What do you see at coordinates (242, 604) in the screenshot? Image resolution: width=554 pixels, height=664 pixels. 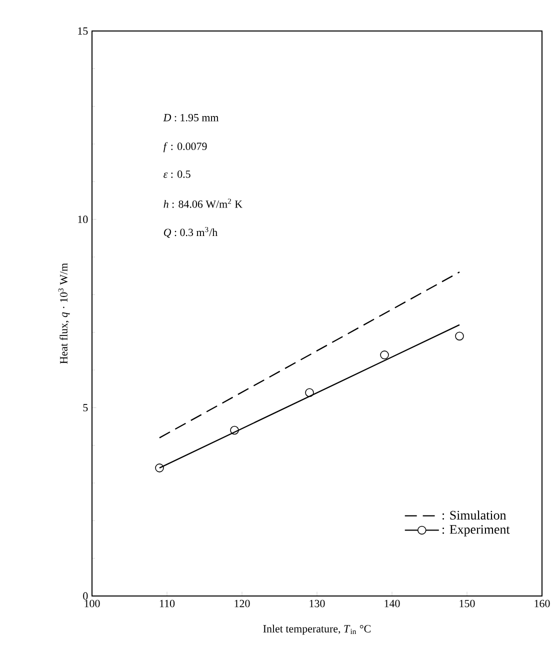 I see `x-tick-label: 120` at bounding box center [242, 604].